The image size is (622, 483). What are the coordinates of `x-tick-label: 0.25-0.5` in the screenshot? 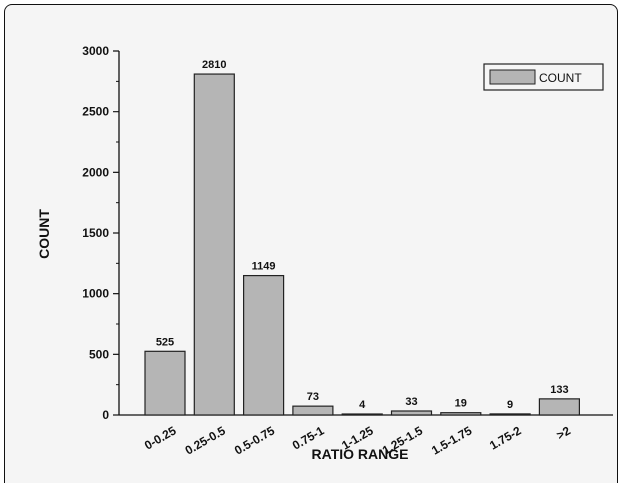 It's located at (205, 440).